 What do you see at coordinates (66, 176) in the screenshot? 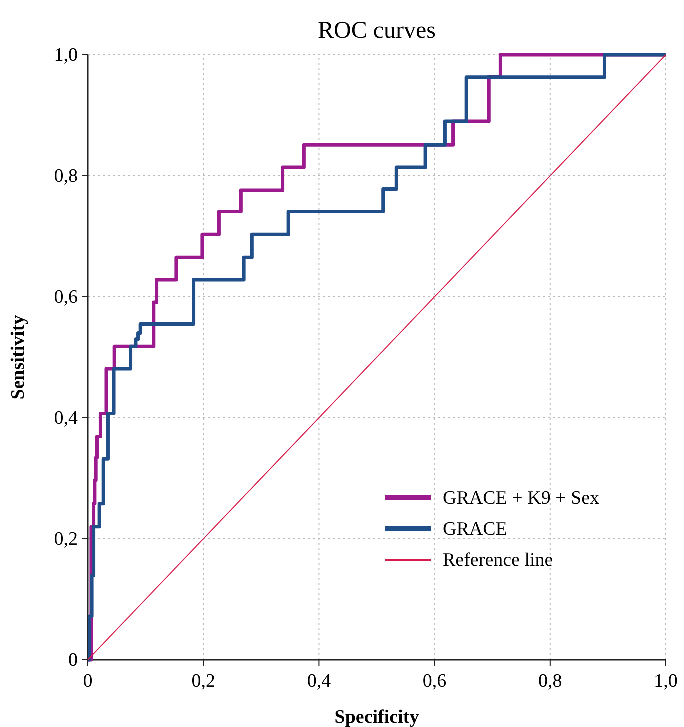
I see `y-tick-label: 0,8` at bounding box center [66, 176].